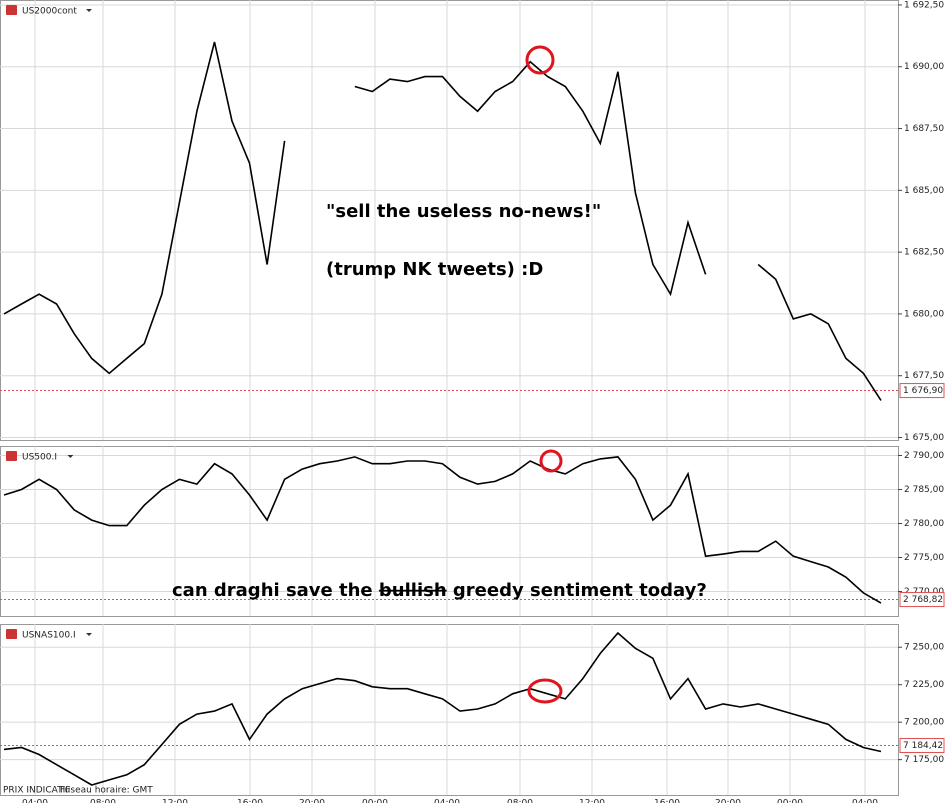  Describe the element at coordinates (36, 791) in the screenshot. I see `footer-note: PRIX INDICATIF` at that location.